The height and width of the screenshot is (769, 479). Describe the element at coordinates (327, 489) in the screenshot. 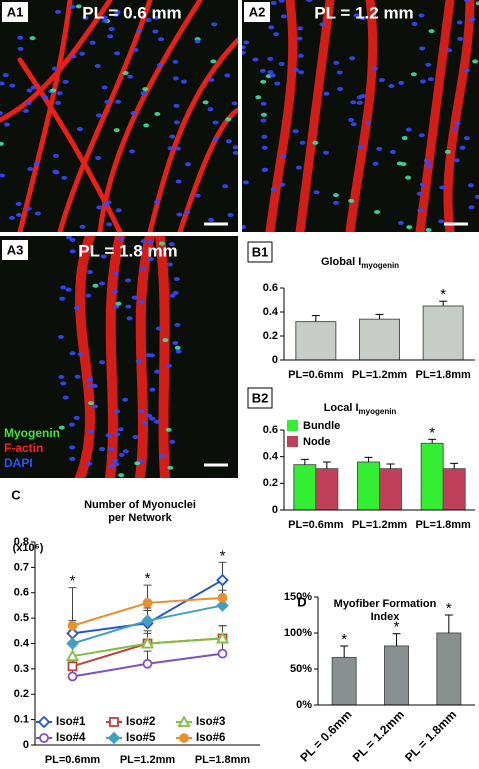

I see `bar` at that location.